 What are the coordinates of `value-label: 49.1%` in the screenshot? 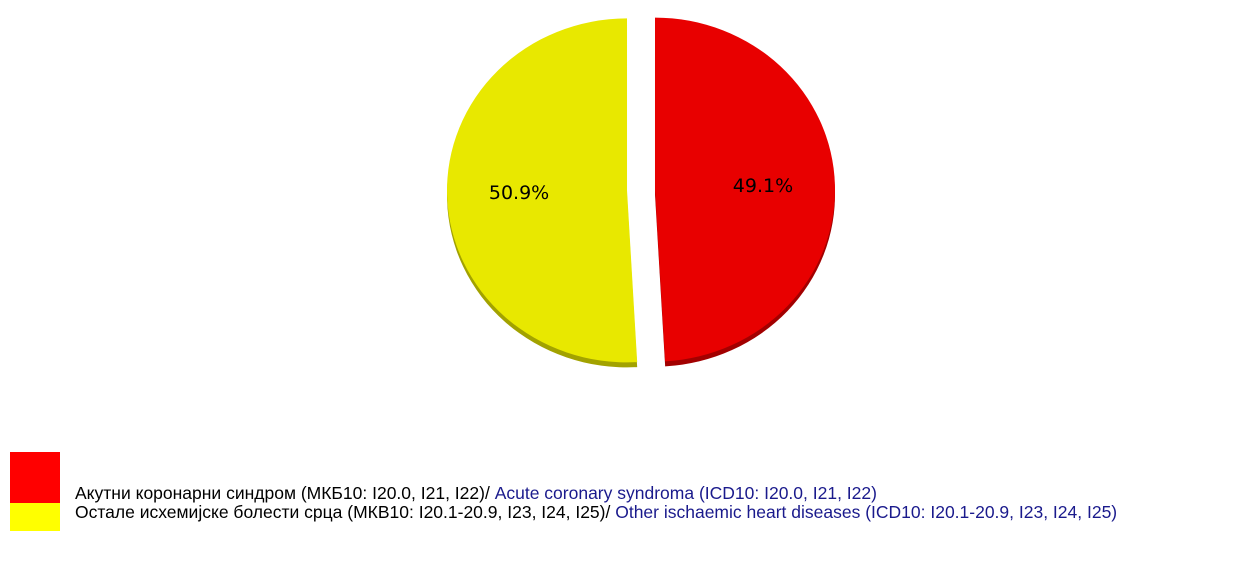 It's located at (763, 186).